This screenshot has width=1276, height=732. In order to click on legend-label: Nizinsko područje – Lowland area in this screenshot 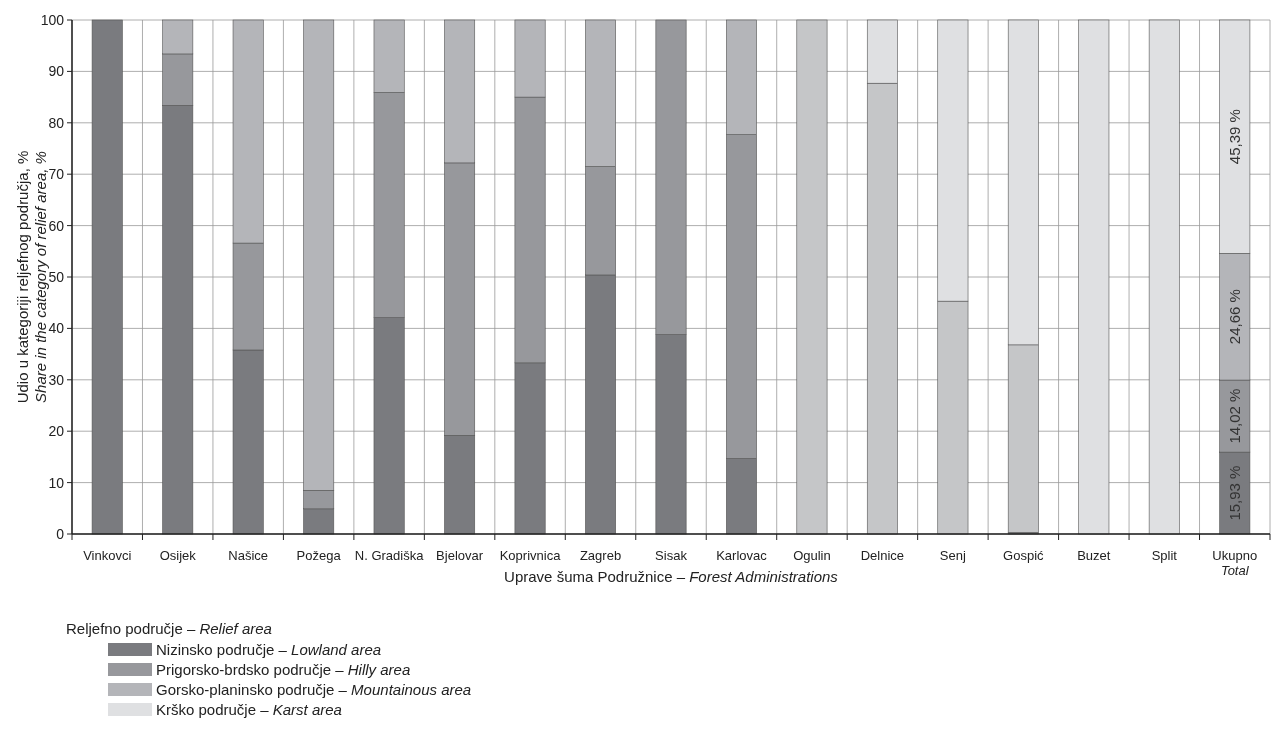, I will do `click(269, 649)`.